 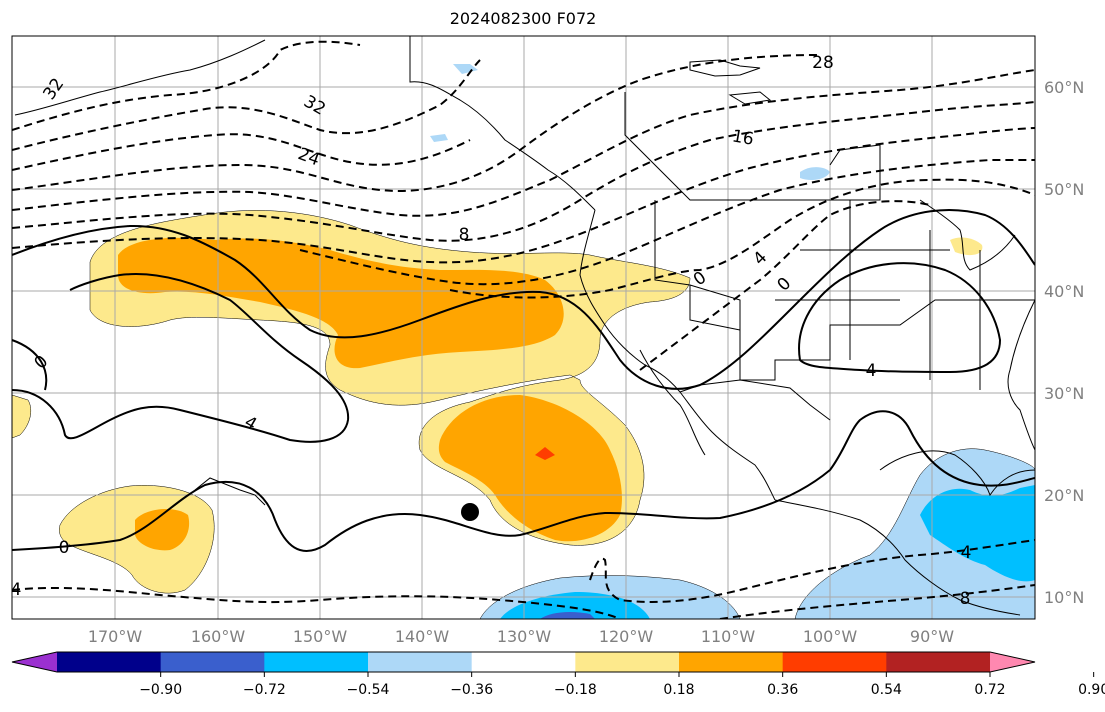 I want to click on coastline-hawaii, so click(x=230, y=491).